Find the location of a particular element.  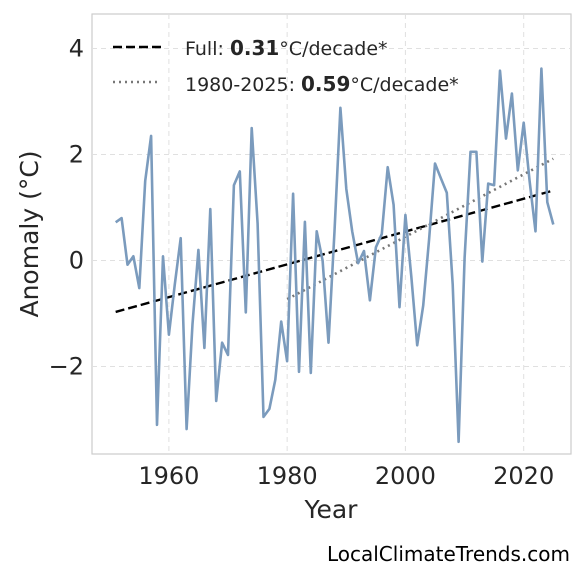

legend-entry-full: Full: 0.31°C/decade* is located at coordinates (286, 48).